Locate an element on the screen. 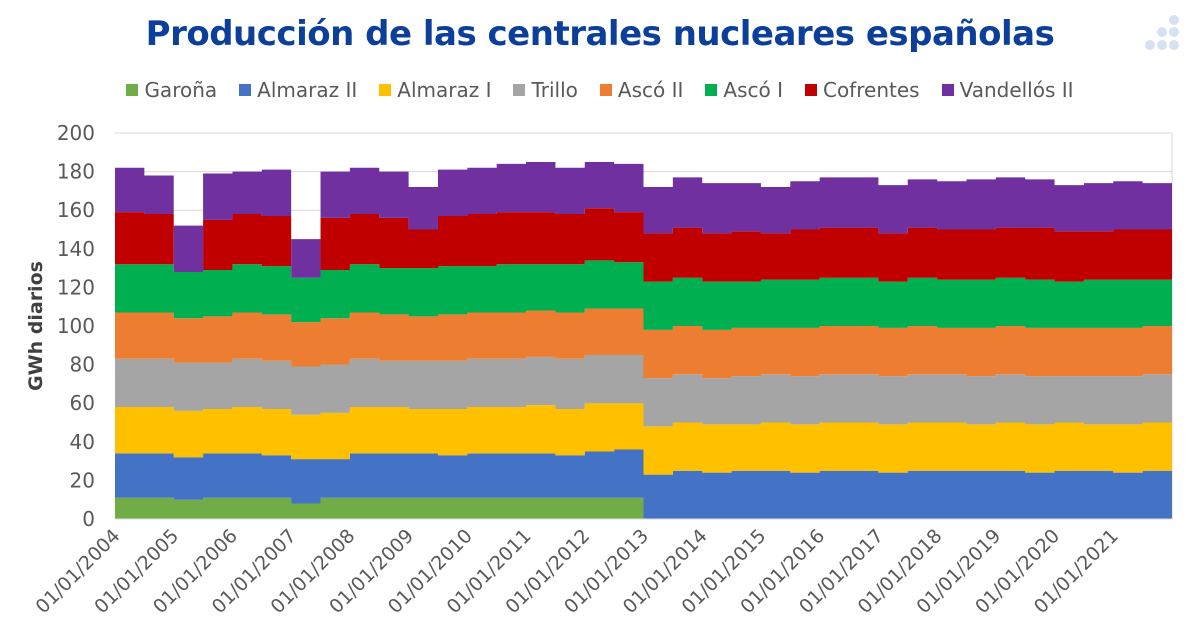 The height and width of the screenshot is (625, 1200). y-axis-label: GWh diarios is located at coordinates (36, 326).